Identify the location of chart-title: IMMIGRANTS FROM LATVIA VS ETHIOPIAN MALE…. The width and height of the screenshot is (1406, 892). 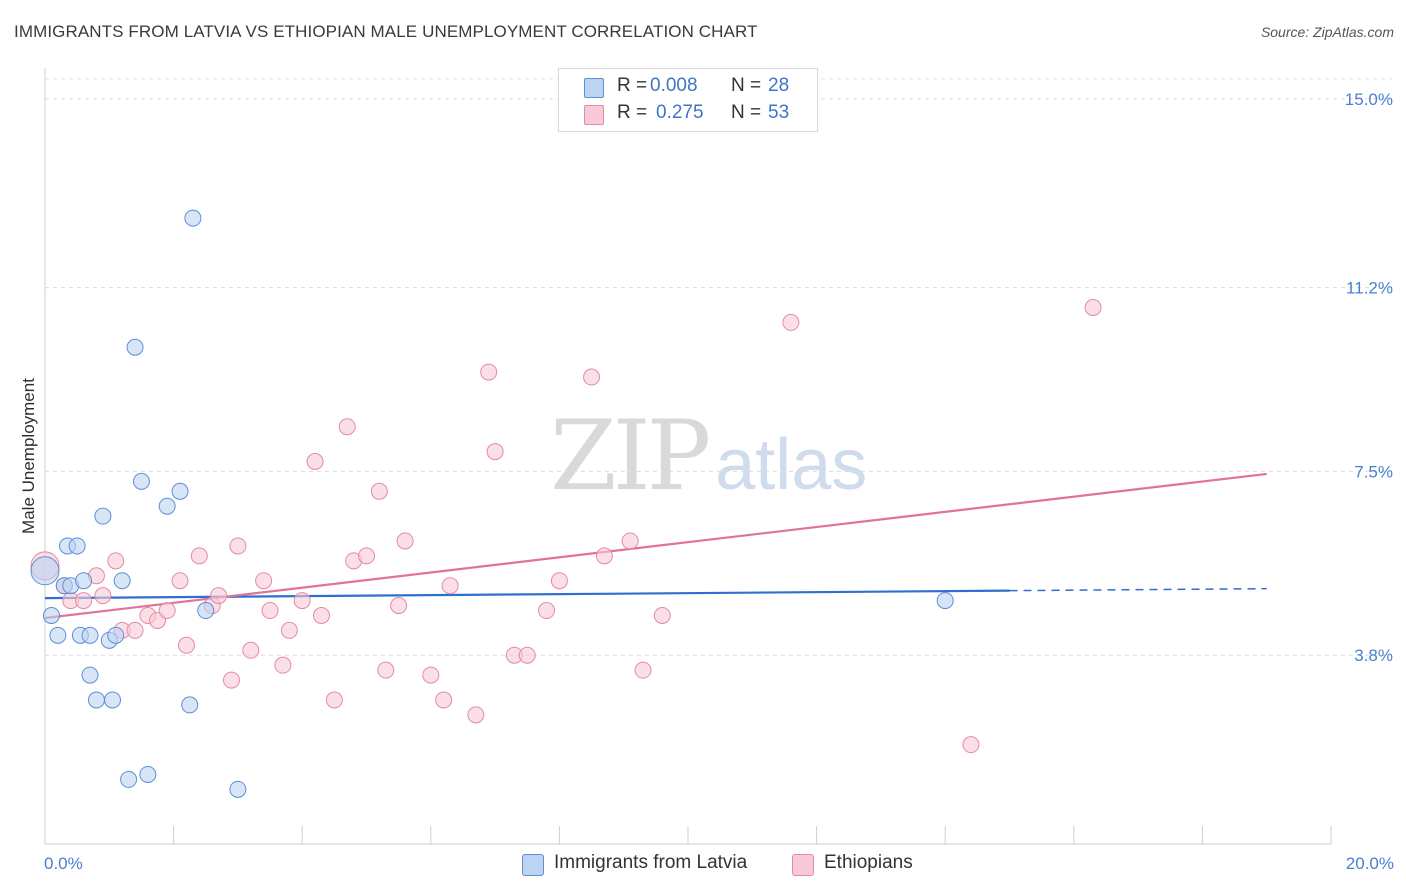
(386, 31).